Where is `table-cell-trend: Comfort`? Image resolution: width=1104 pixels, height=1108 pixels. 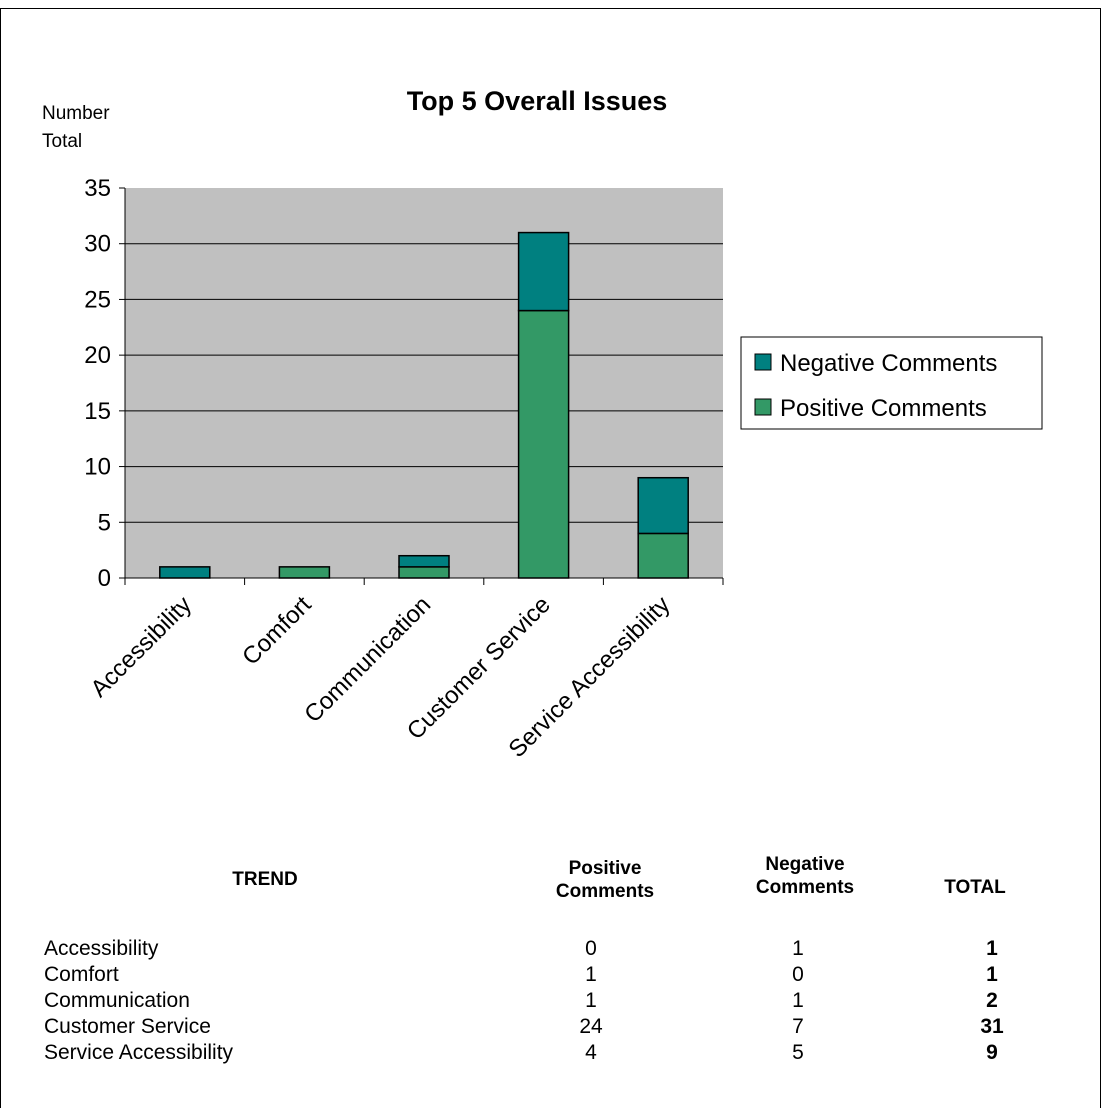
table-cell-trend: Comfort is located at coordinates (81, 974).